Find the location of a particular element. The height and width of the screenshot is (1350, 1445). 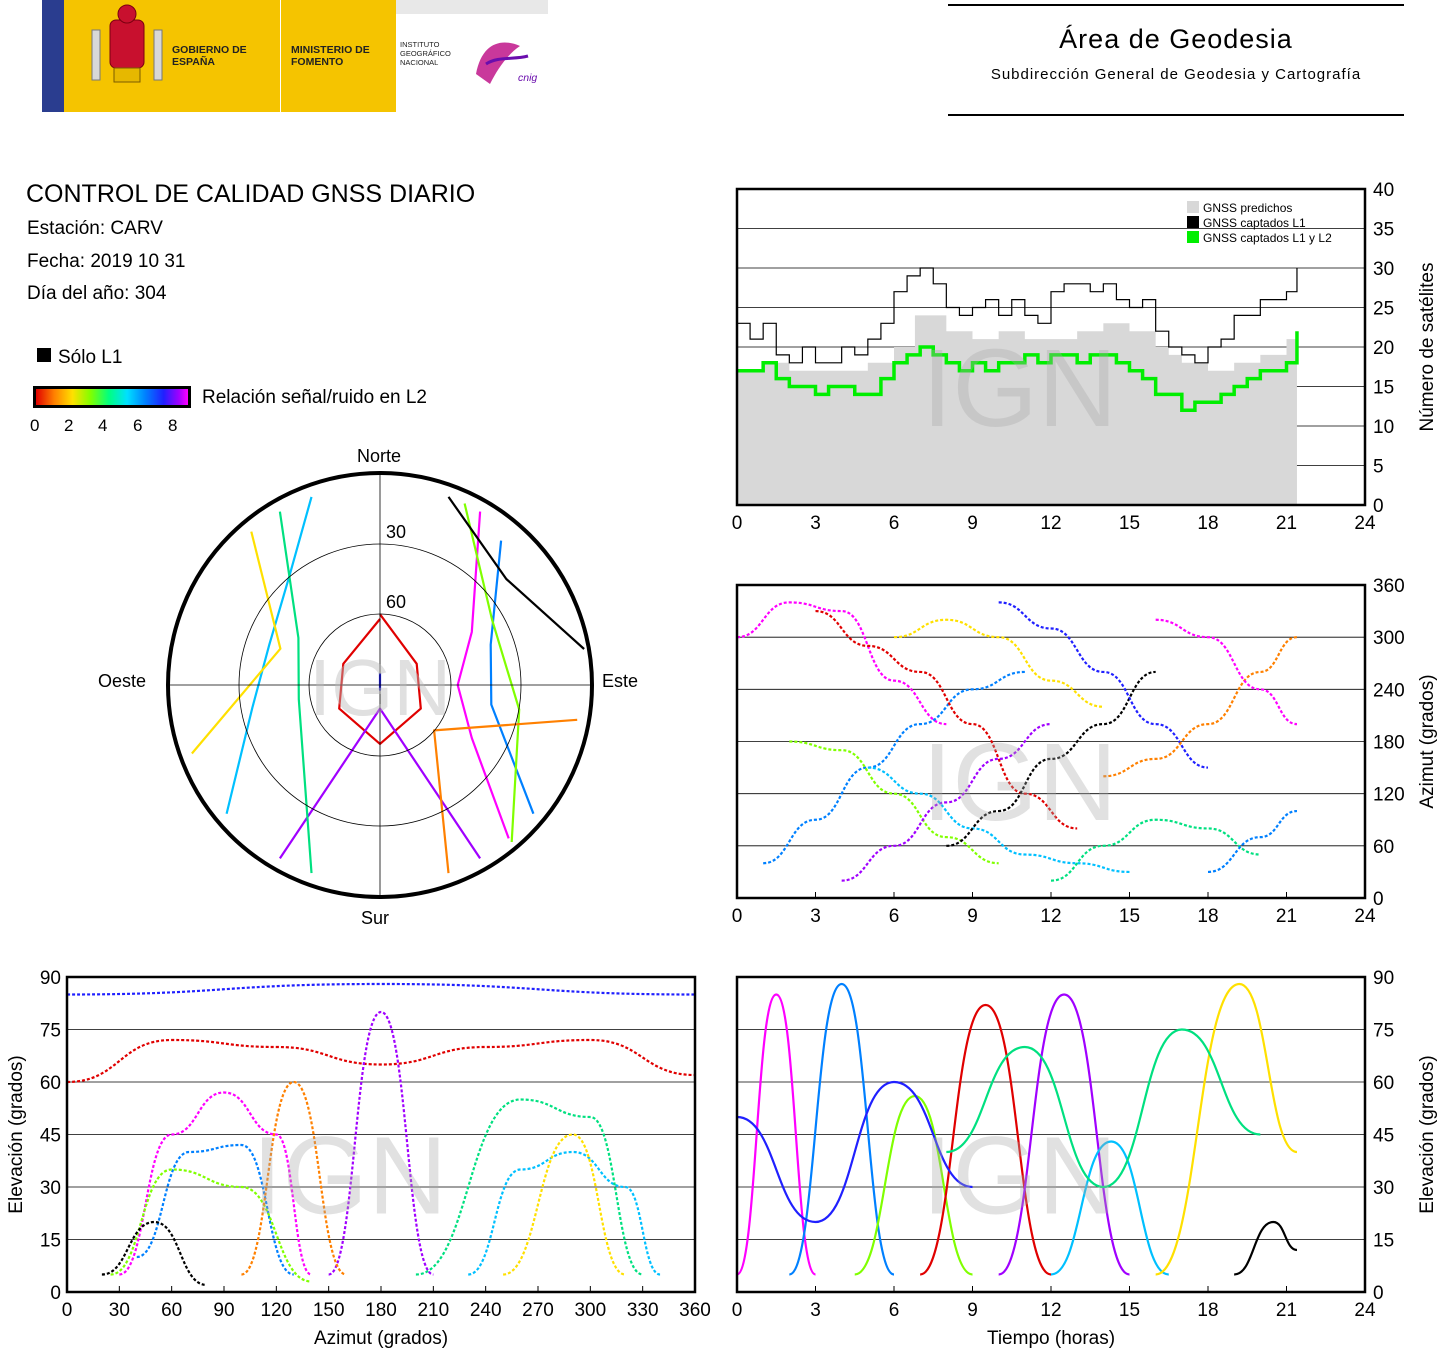

l1-series-line is located at coordinates (1017, 315).